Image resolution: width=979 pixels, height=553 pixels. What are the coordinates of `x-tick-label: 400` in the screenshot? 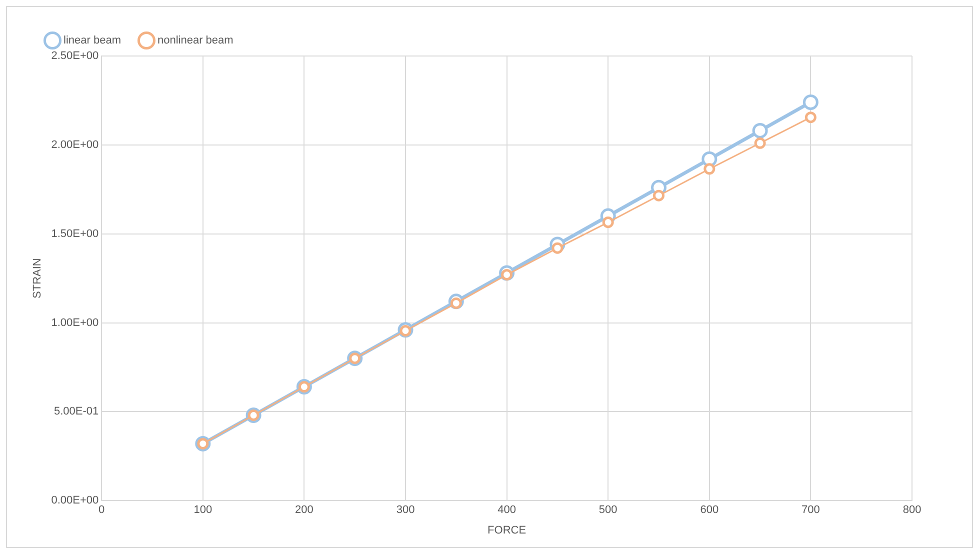 It's located at (507, 510).